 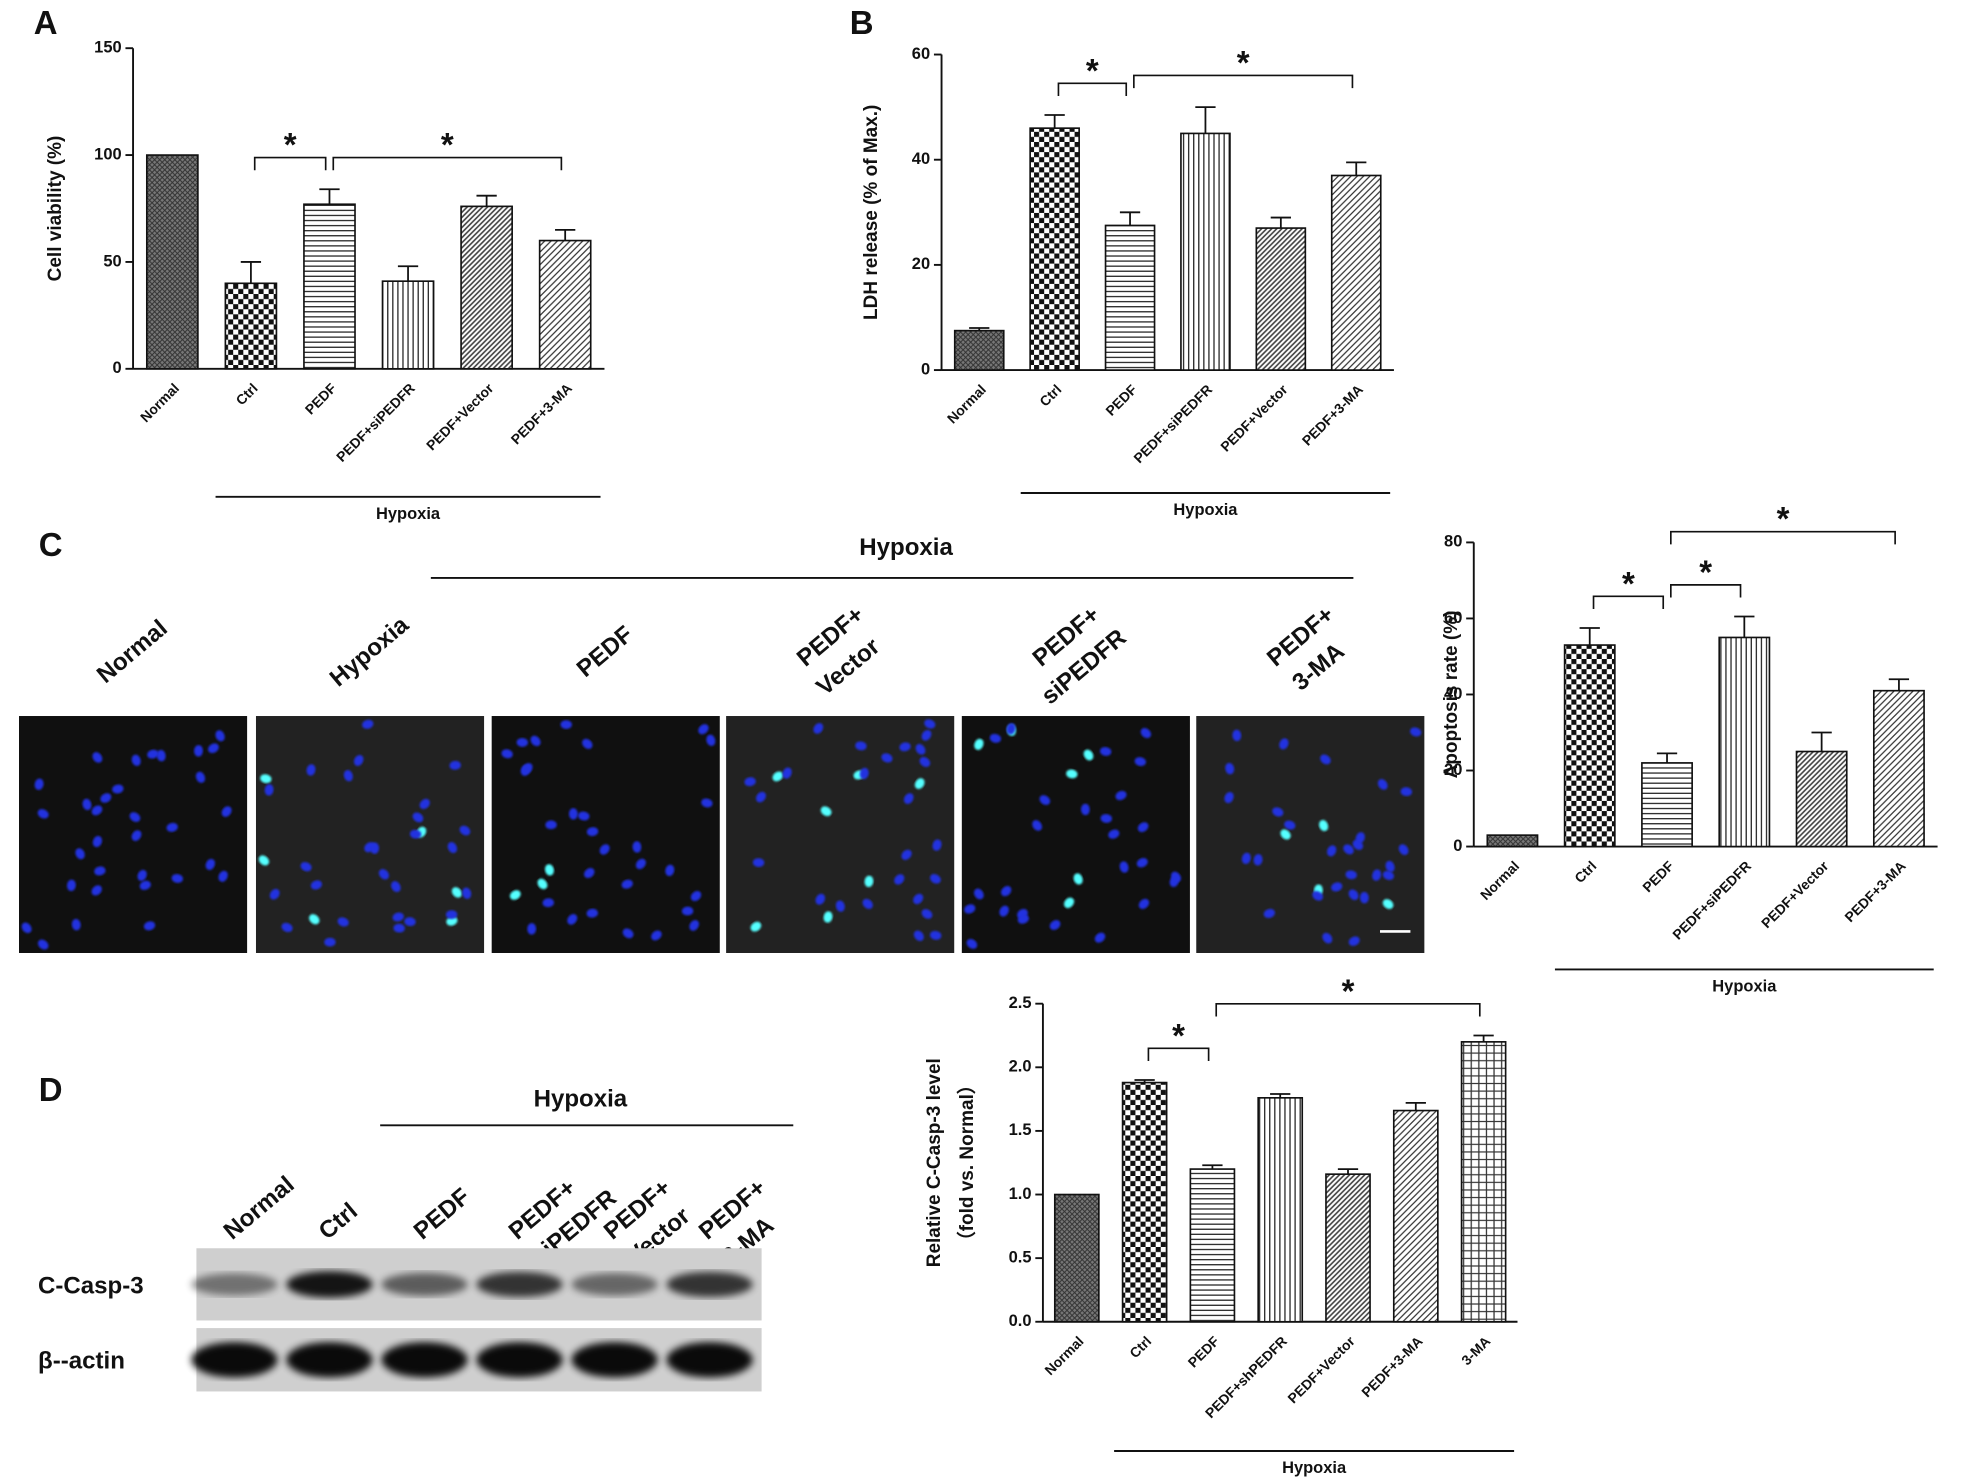 I want to click on y-axis-label: Apoptosis rate (%), so click(x=1451, y=695).